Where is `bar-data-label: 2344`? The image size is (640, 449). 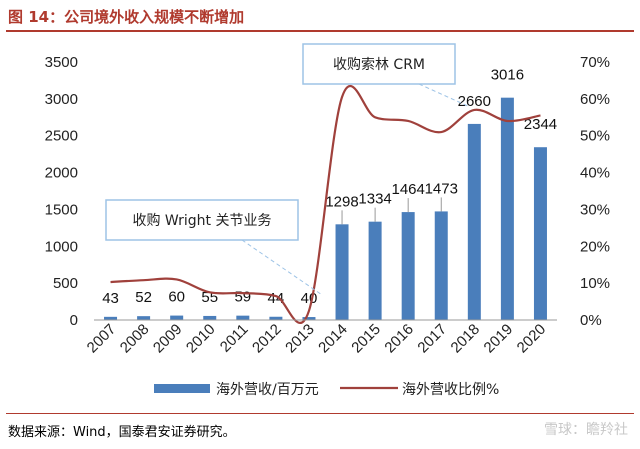
bar-data-label: 2344 is located at coordinates (540, 124).